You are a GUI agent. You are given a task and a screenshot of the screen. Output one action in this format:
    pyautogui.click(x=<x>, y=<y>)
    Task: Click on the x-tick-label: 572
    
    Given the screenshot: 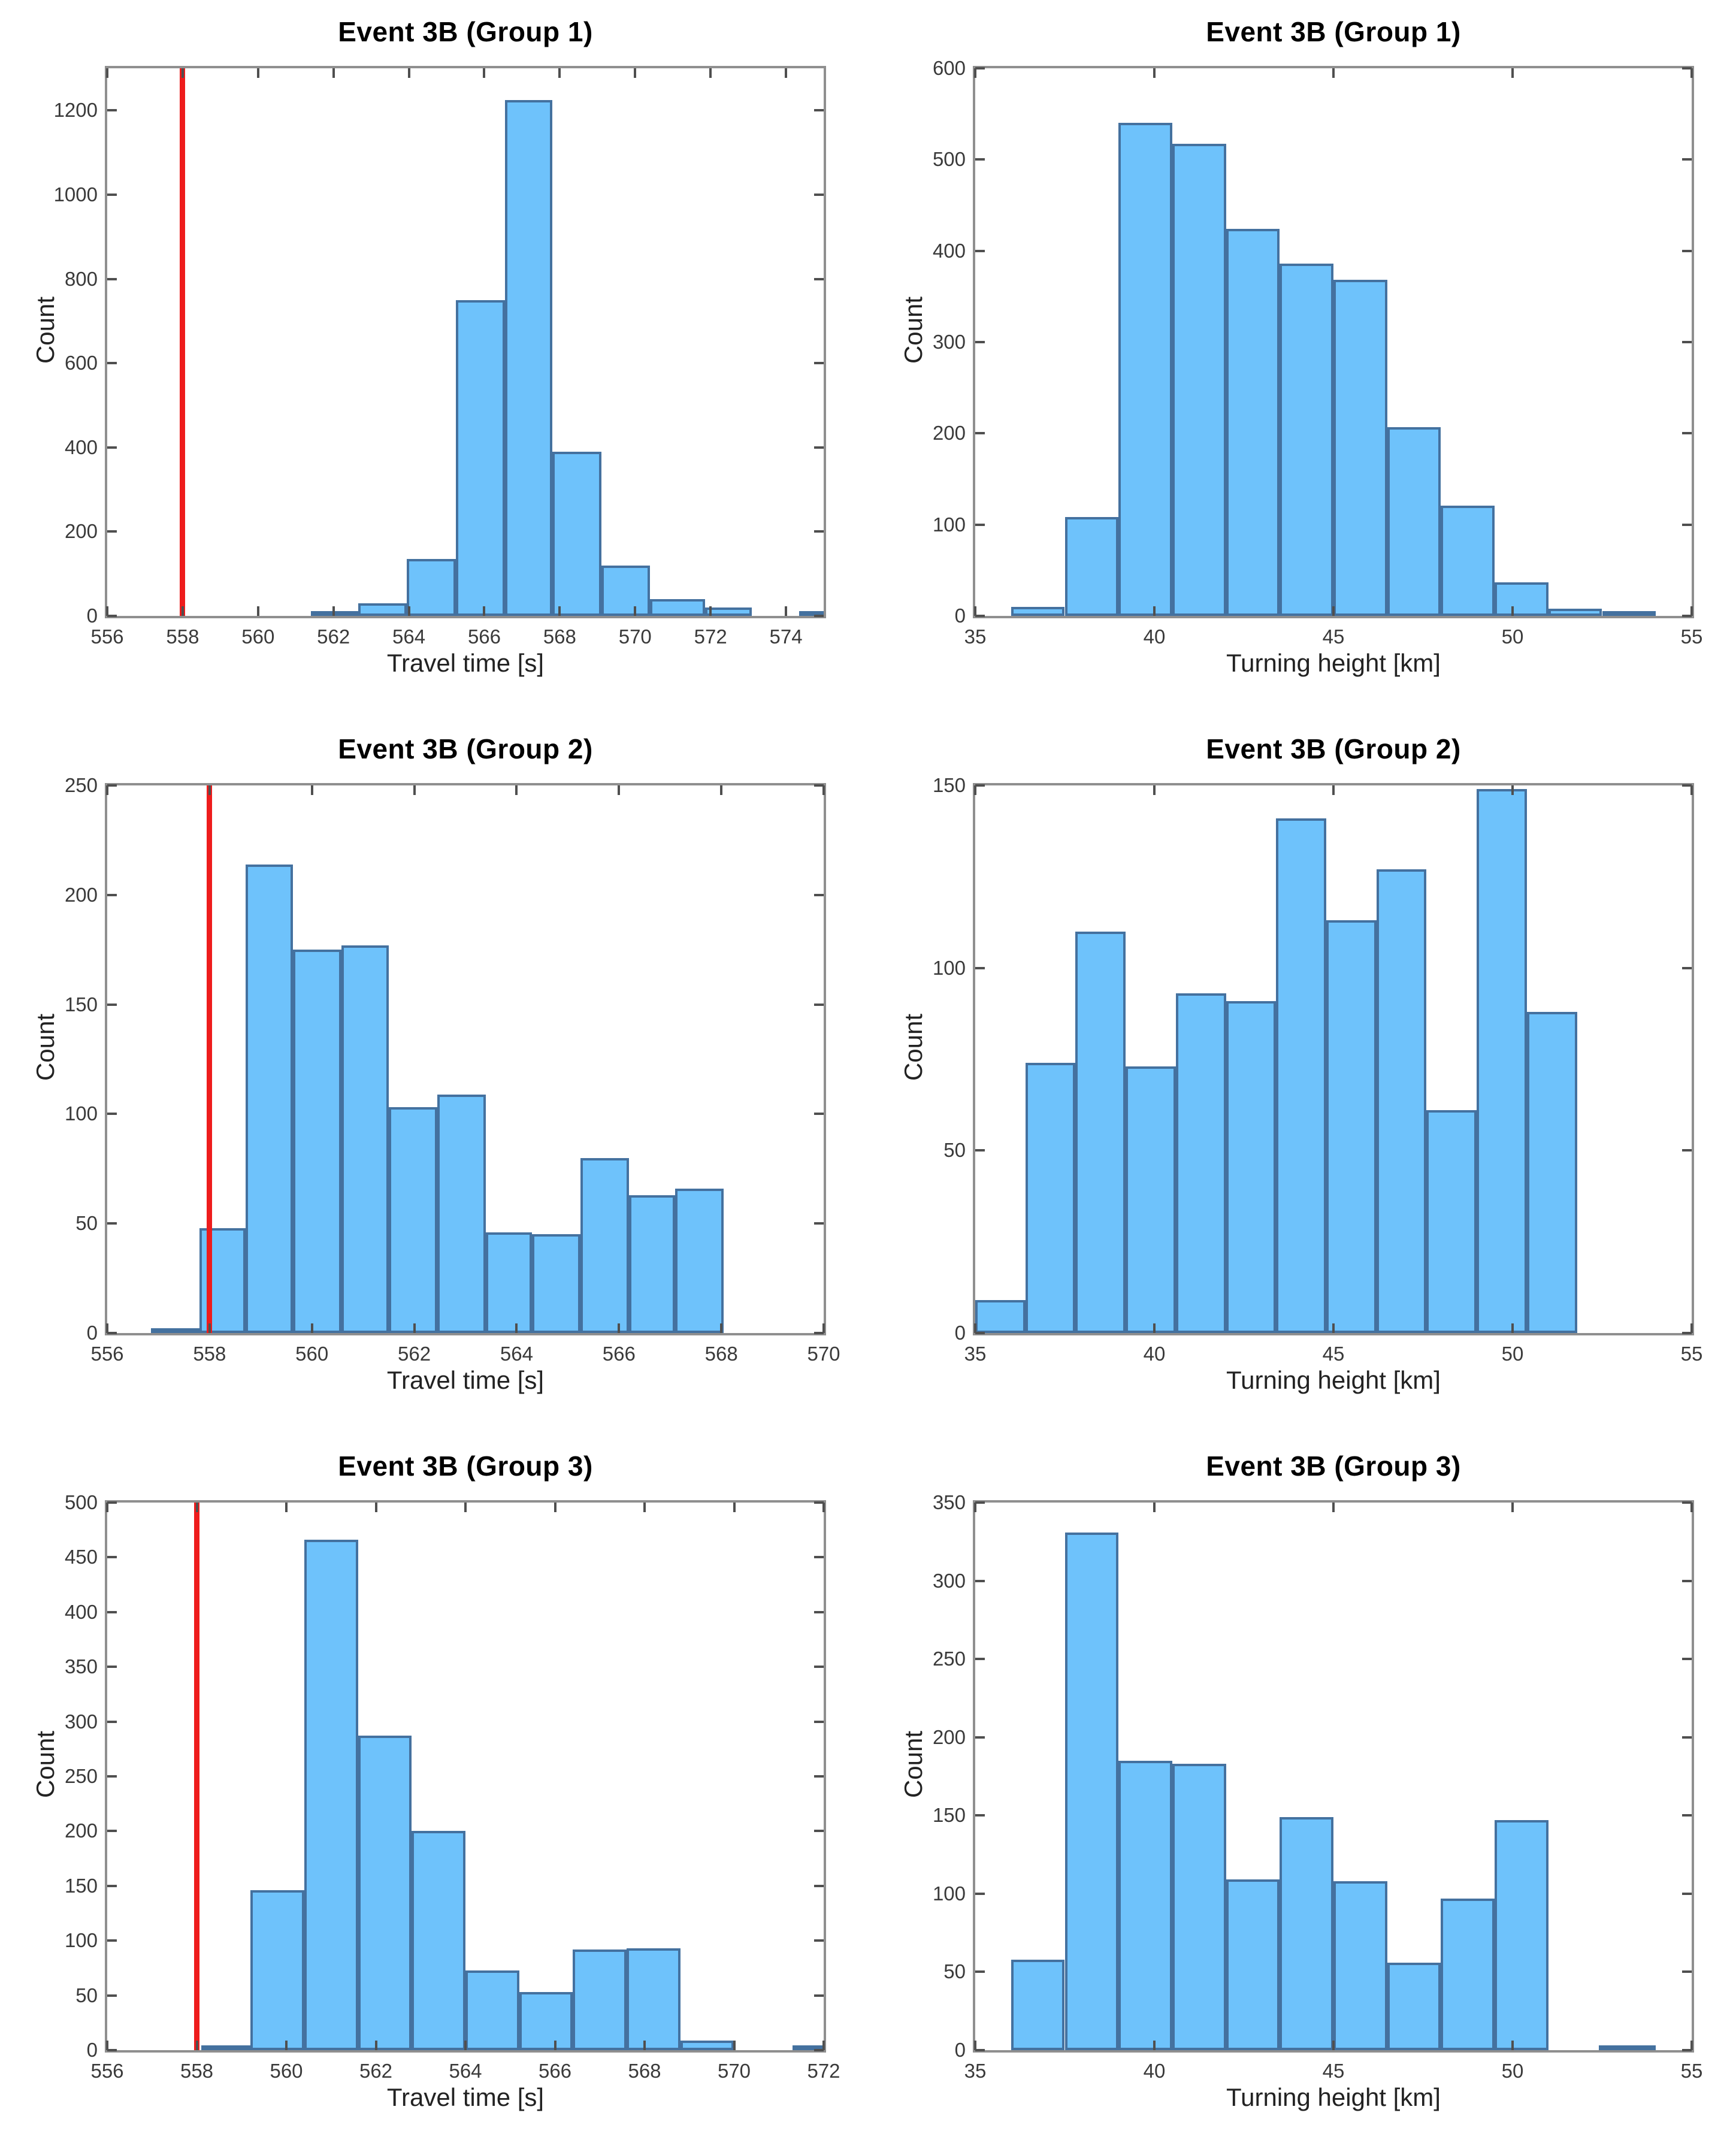 What is the action you would take?
    pyautogui.click(x=710, y=636)
    